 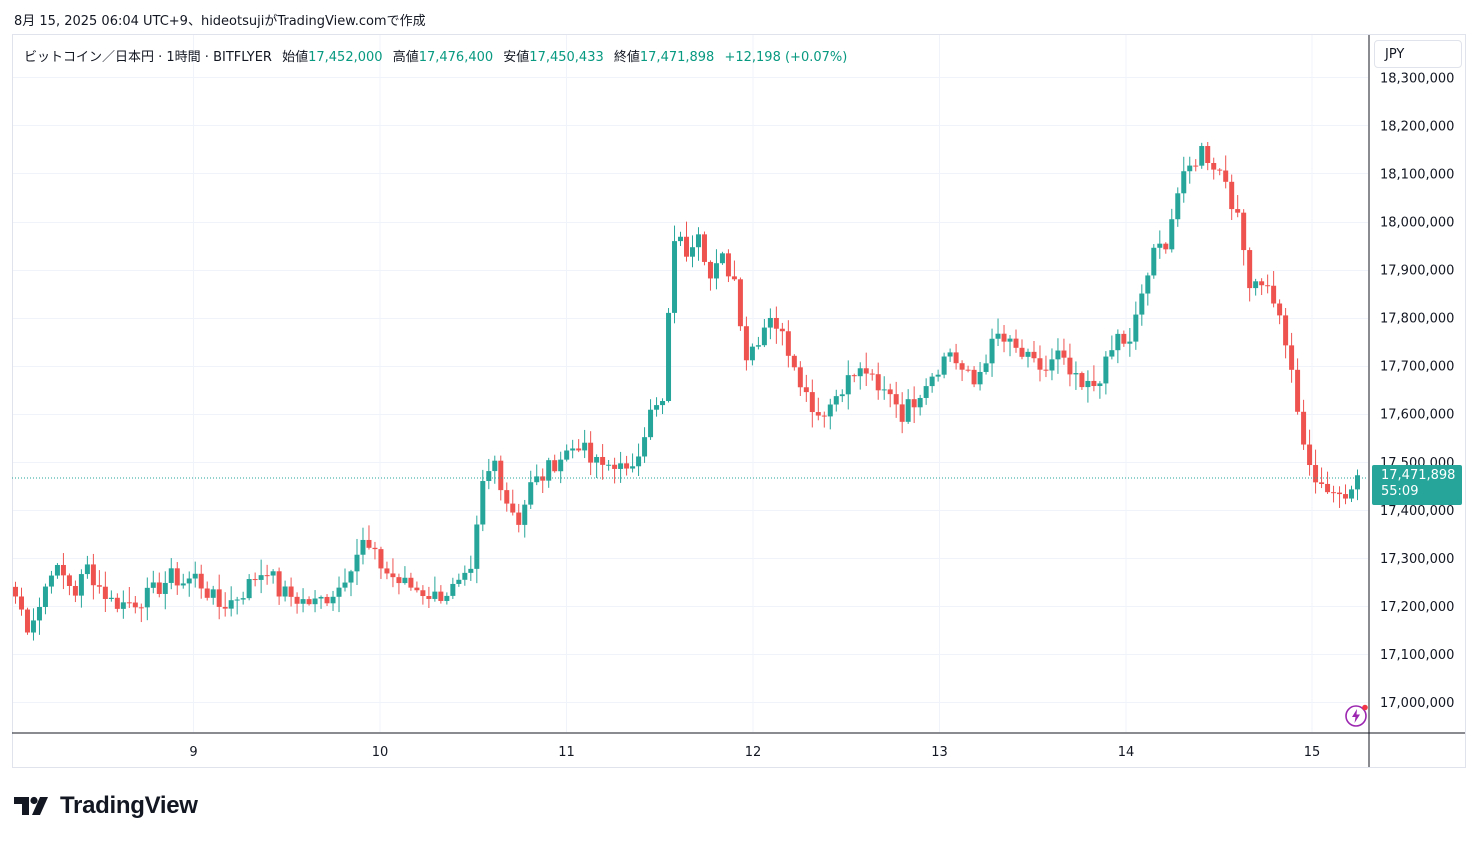 I want to click on low-value: 17,450,433, so click(x=566, y=57).